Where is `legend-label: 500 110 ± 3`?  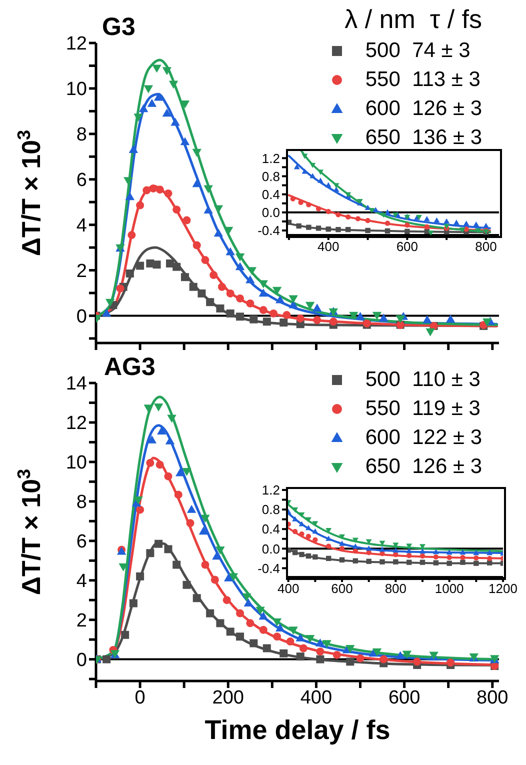 legend-label: 500 110 ± 3 is located at coordinates (422, 380).